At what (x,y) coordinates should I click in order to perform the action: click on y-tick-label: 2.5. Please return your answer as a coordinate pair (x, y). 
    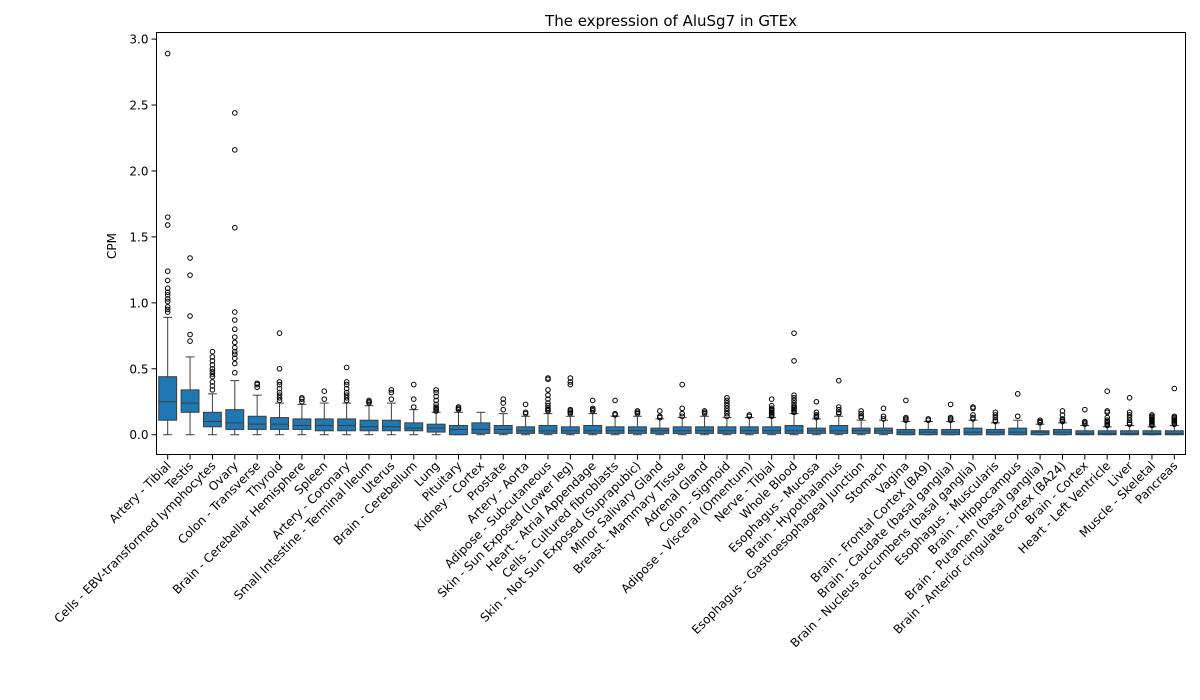
    Looking at the image, I should click on (138, 106).